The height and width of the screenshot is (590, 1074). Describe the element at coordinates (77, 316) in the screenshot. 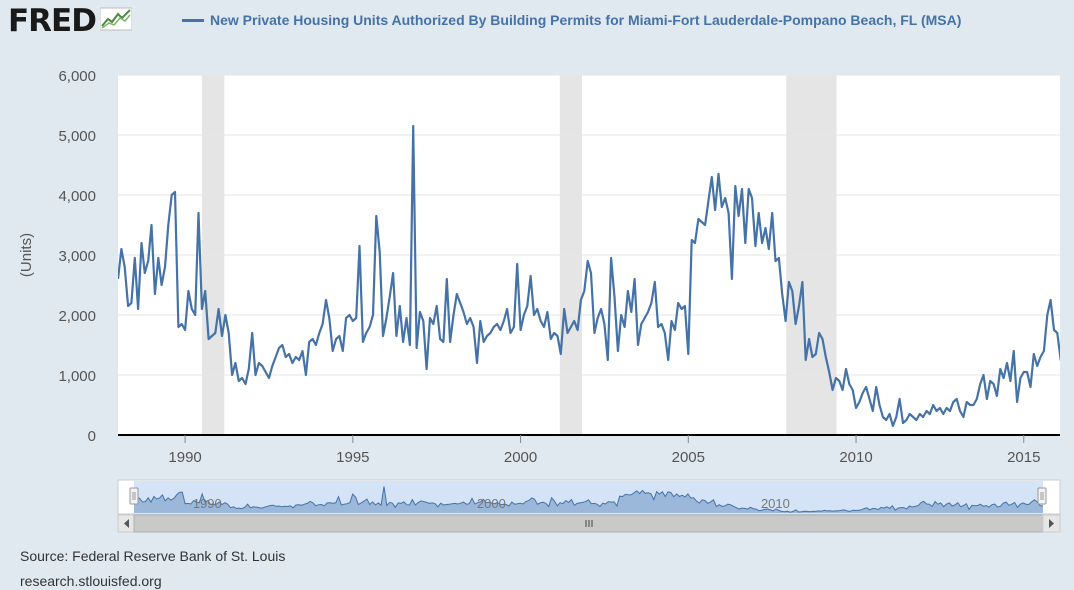

I see `y-tick-label: 2,000` at that location.